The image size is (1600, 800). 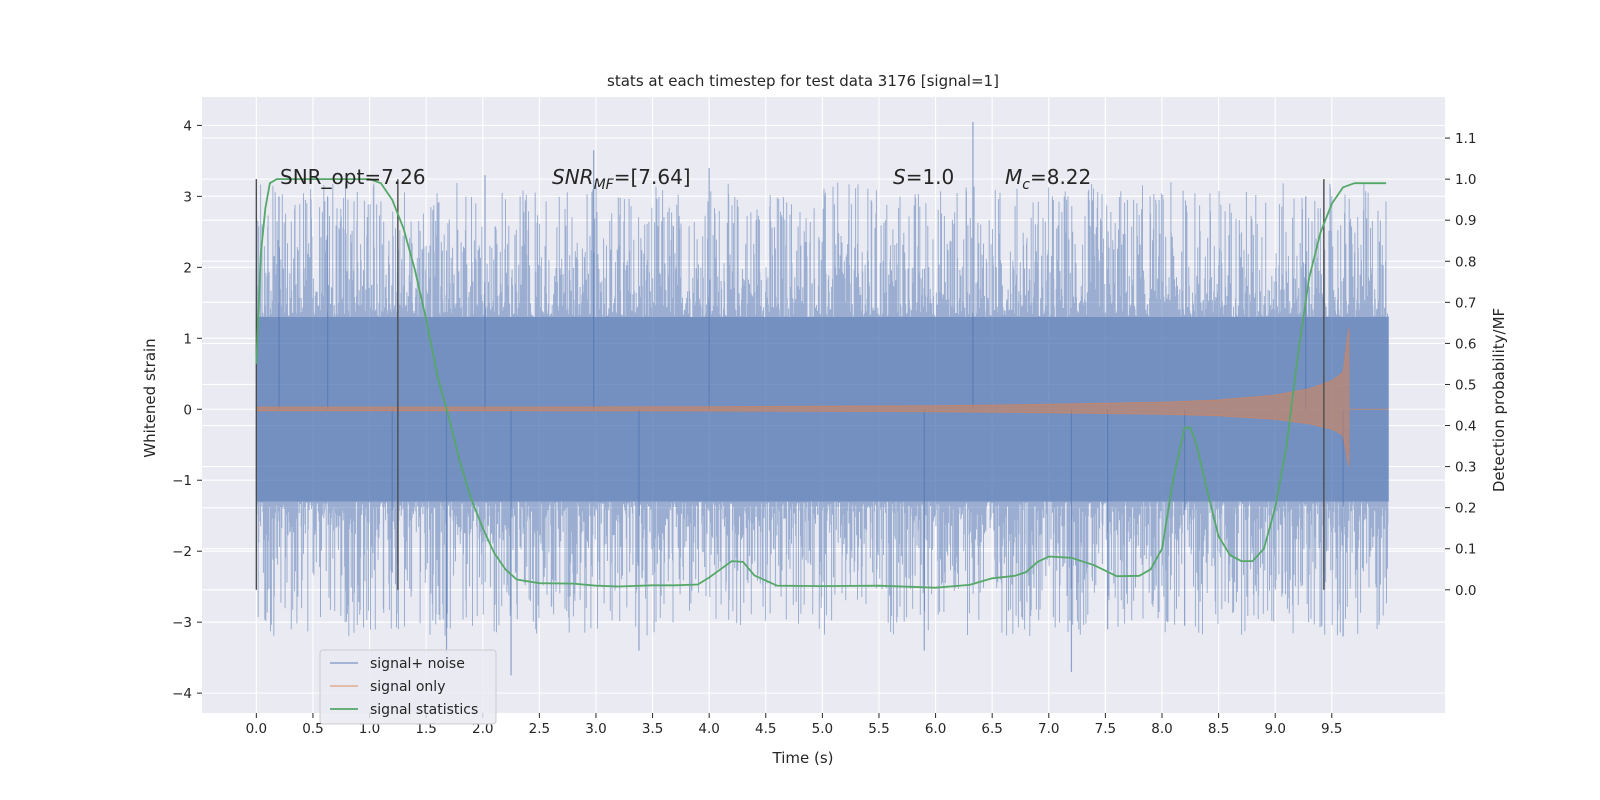 What do you see at coordinates (424, 710) in the screenshot?
I see `legend-label-stats: signal statistics` at bounding box center [424, 710].